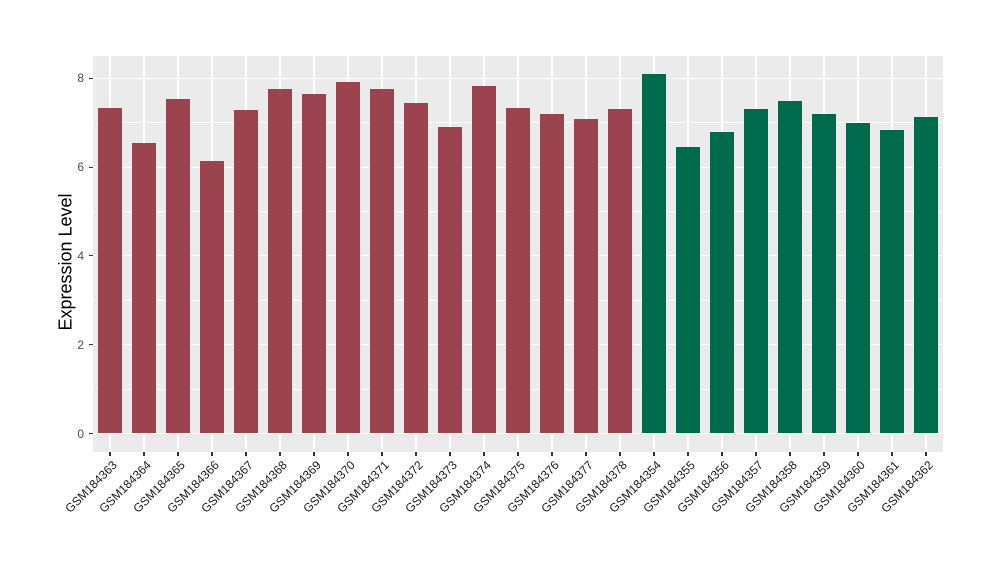 Image resolution: width=1000 pixels, height=580 pixels. Describe the element at coordinates (80, 78) in the screenshot. I see `y-tick-label: 8` at that location.